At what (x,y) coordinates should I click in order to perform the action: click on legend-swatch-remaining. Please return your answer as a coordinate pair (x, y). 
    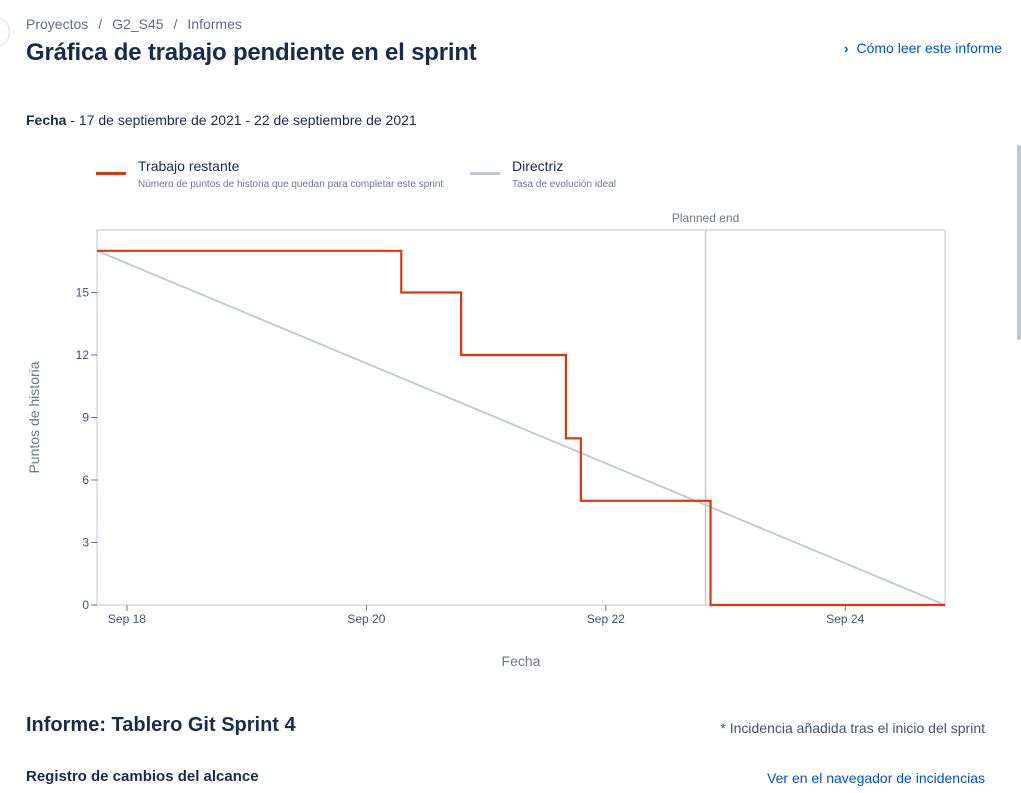
    Looking at the image, I should click on (111, 173).